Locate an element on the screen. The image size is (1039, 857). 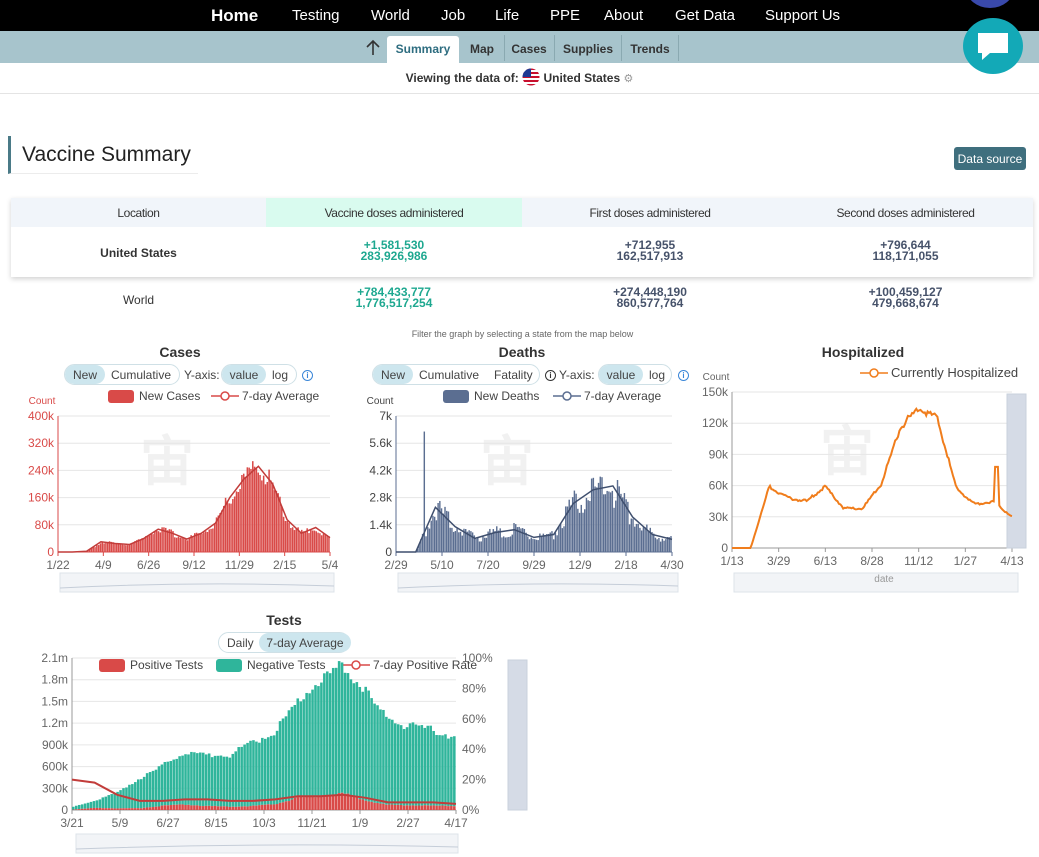
highlight-column is located at coordinates (394, 212).